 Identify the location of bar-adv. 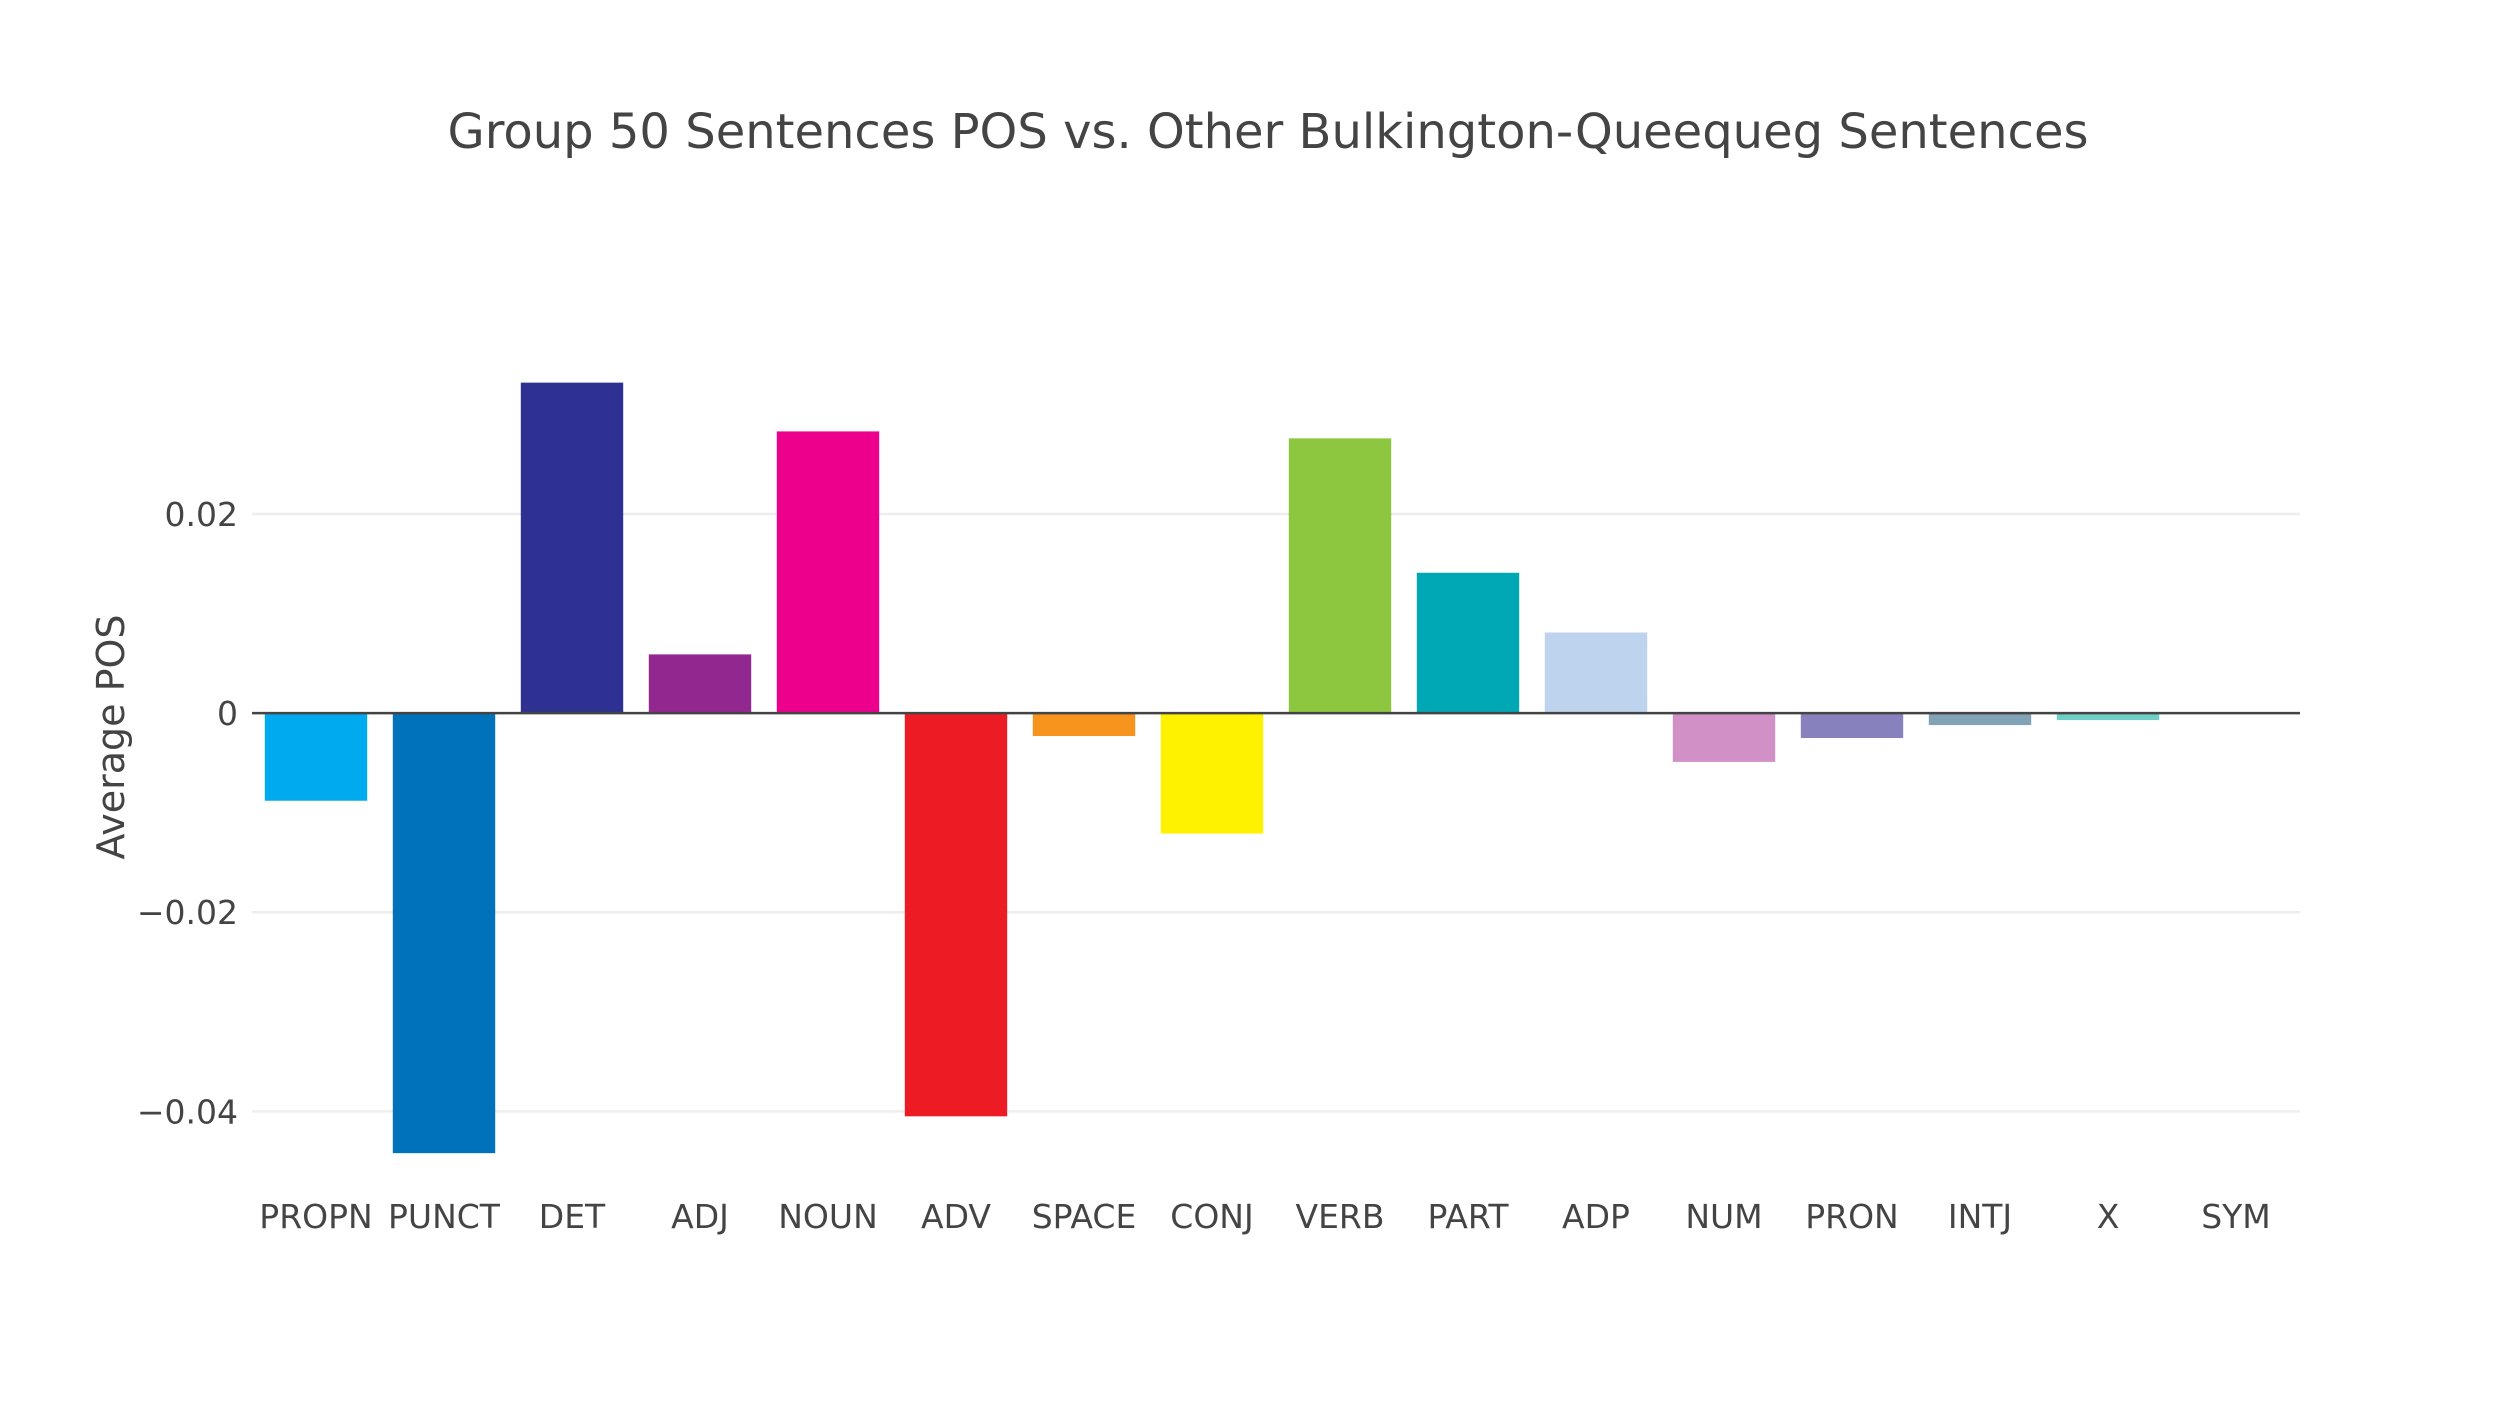
(956, 915).